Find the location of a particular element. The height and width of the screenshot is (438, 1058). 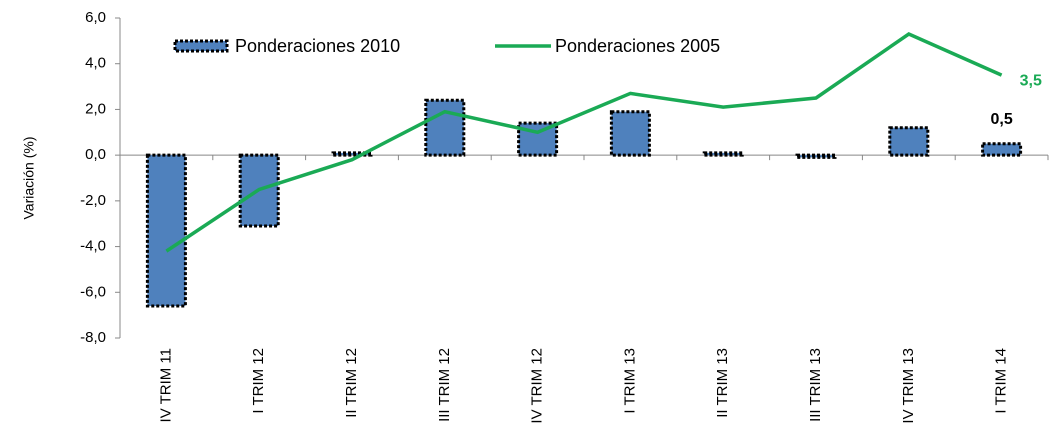

data-label: 0,5 is located at coordinates (1001, 119).